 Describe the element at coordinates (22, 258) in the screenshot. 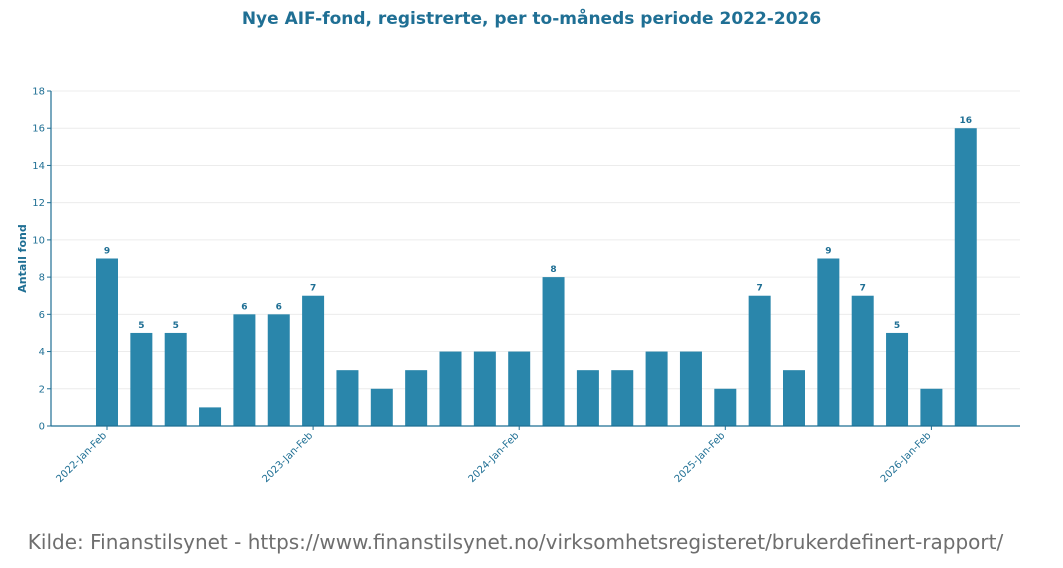

I see `y-axis-title: Antall fond` at that location.